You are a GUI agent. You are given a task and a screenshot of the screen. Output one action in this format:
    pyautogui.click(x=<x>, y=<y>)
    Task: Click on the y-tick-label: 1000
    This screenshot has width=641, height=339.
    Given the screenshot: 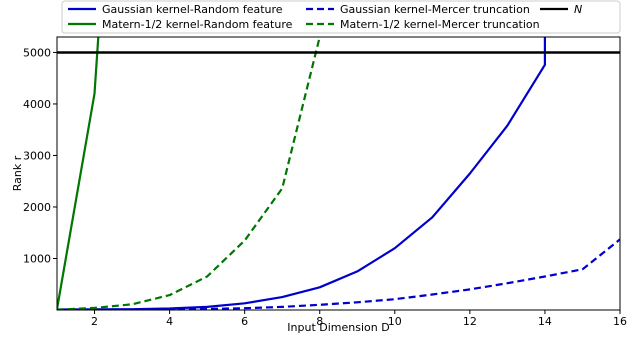 What is the action you would take?
    pyautogui.click(x=37, y=258)
    